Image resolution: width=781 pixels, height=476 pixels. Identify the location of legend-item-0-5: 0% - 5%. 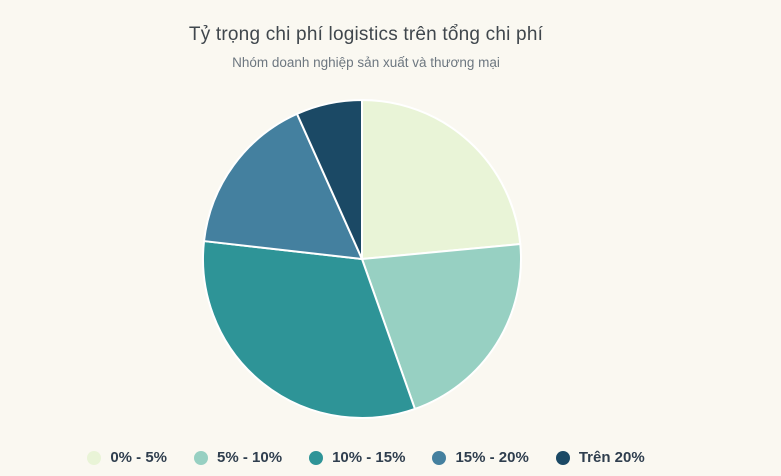
(127, 457).